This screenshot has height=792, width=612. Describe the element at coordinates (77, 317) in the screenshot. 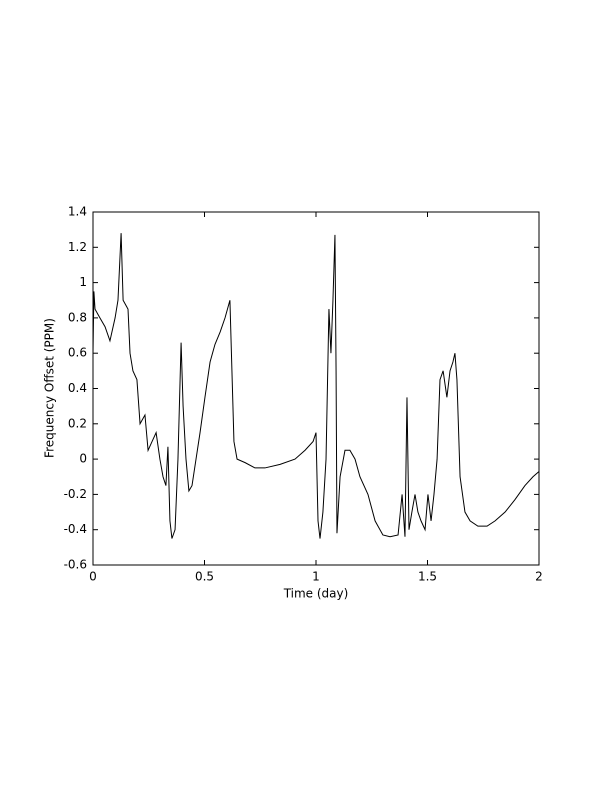

I see `y-tick-label: 0.8` at that location.